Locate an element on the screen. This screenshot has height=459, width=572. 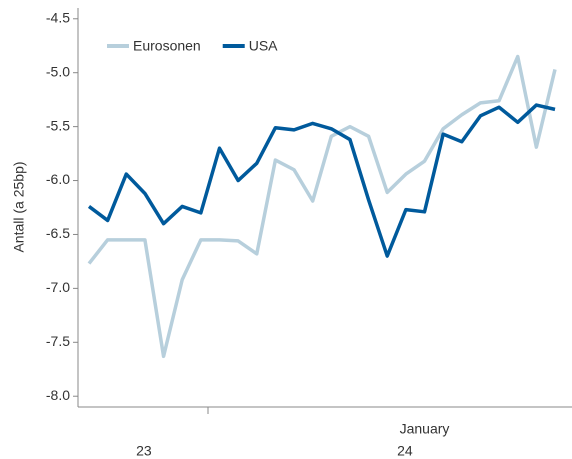
y-tick-label: -8.0 is located at coordinates (58, 395).